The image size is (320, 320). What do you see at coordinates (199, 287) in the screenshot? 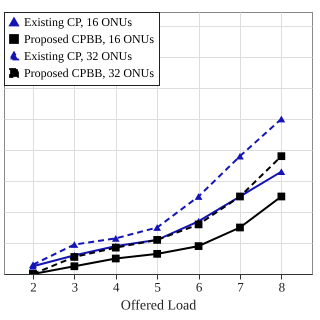
I see `x-tick-label: 6` at bounding box center [199, 287].